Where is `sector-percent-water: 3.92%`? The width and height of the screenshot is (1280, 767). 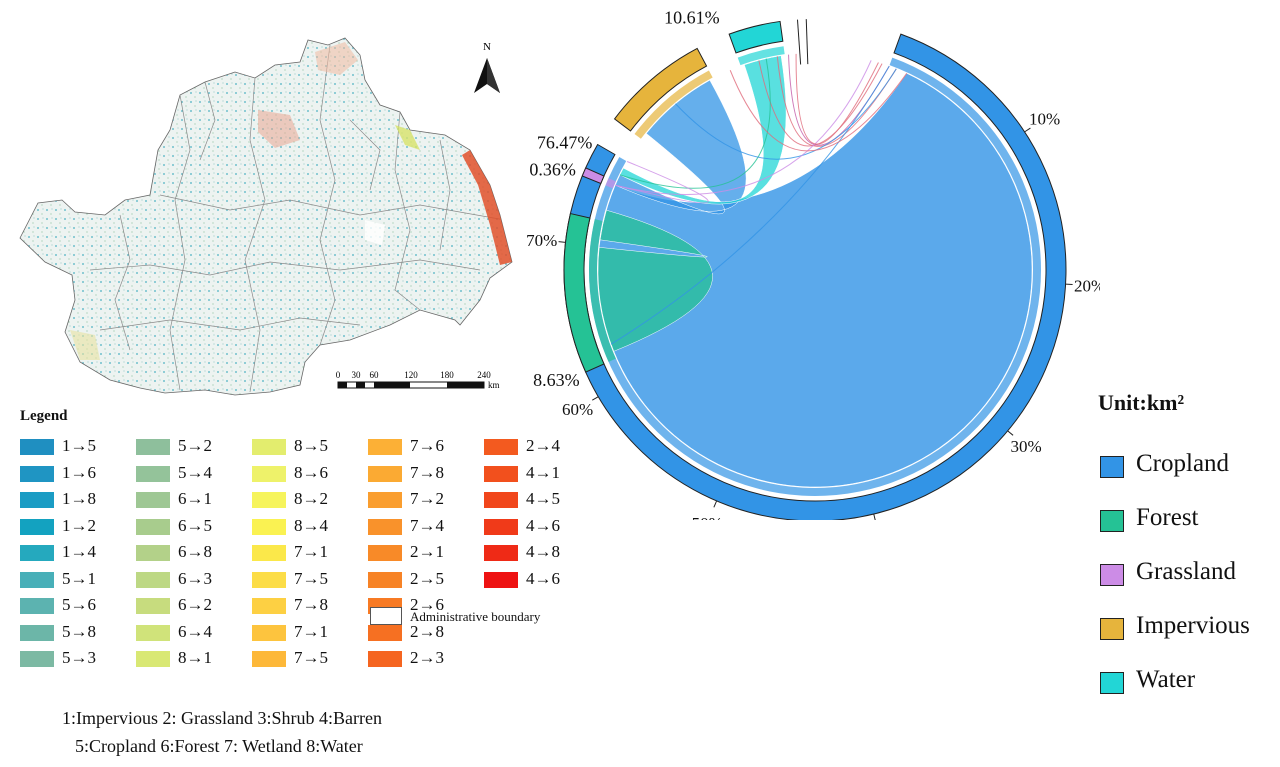 sector-percent-water: 3.92% is located at coordinates (781, 0).